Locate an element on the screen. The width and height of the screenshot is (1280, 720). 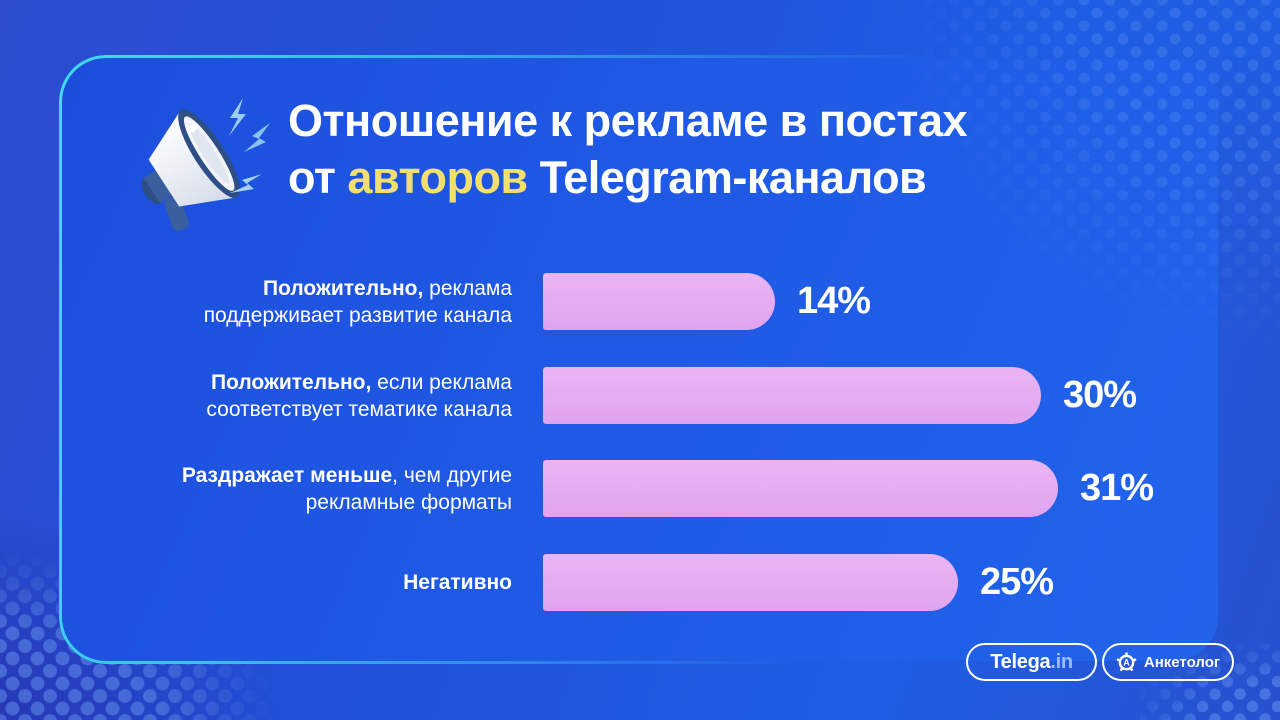
telega-label: Telega is located at coordinates (1020, 661).